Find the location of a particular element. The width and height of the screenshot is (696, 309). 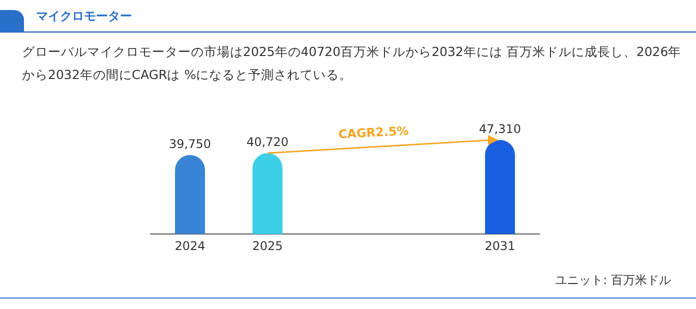

data-label: 47,310 is located at coordinates (500, 129).